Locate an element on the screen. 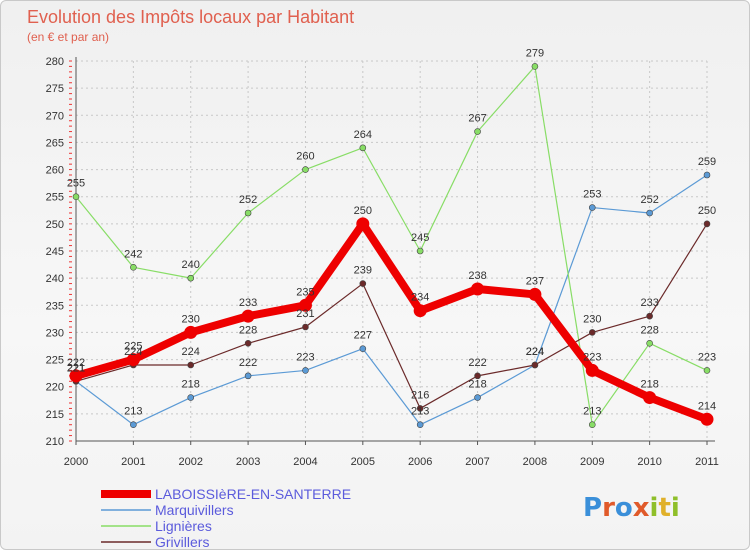  x-tick-label: 2000 is located at coordinates (76, 462).